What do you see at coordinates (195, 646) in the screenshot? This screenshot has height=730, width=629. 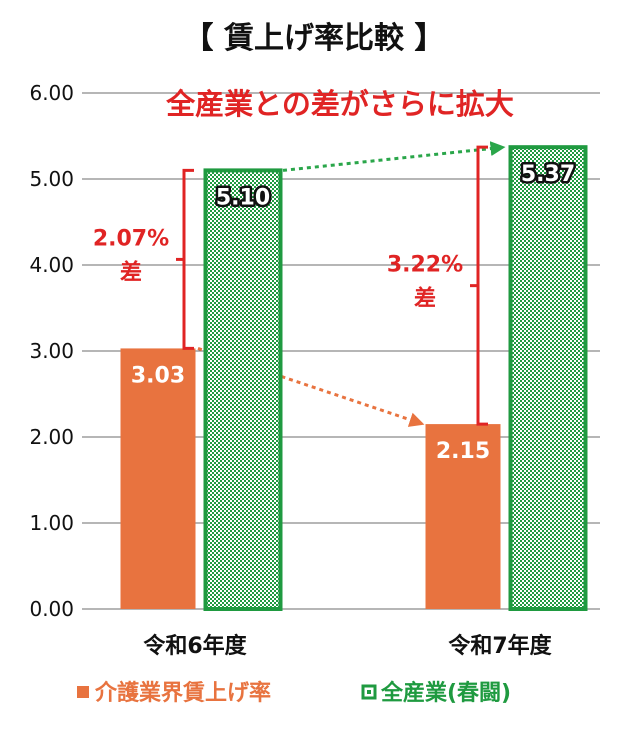 I see `x-tick-label: 令和6年度` at bounding box center [195, 646].